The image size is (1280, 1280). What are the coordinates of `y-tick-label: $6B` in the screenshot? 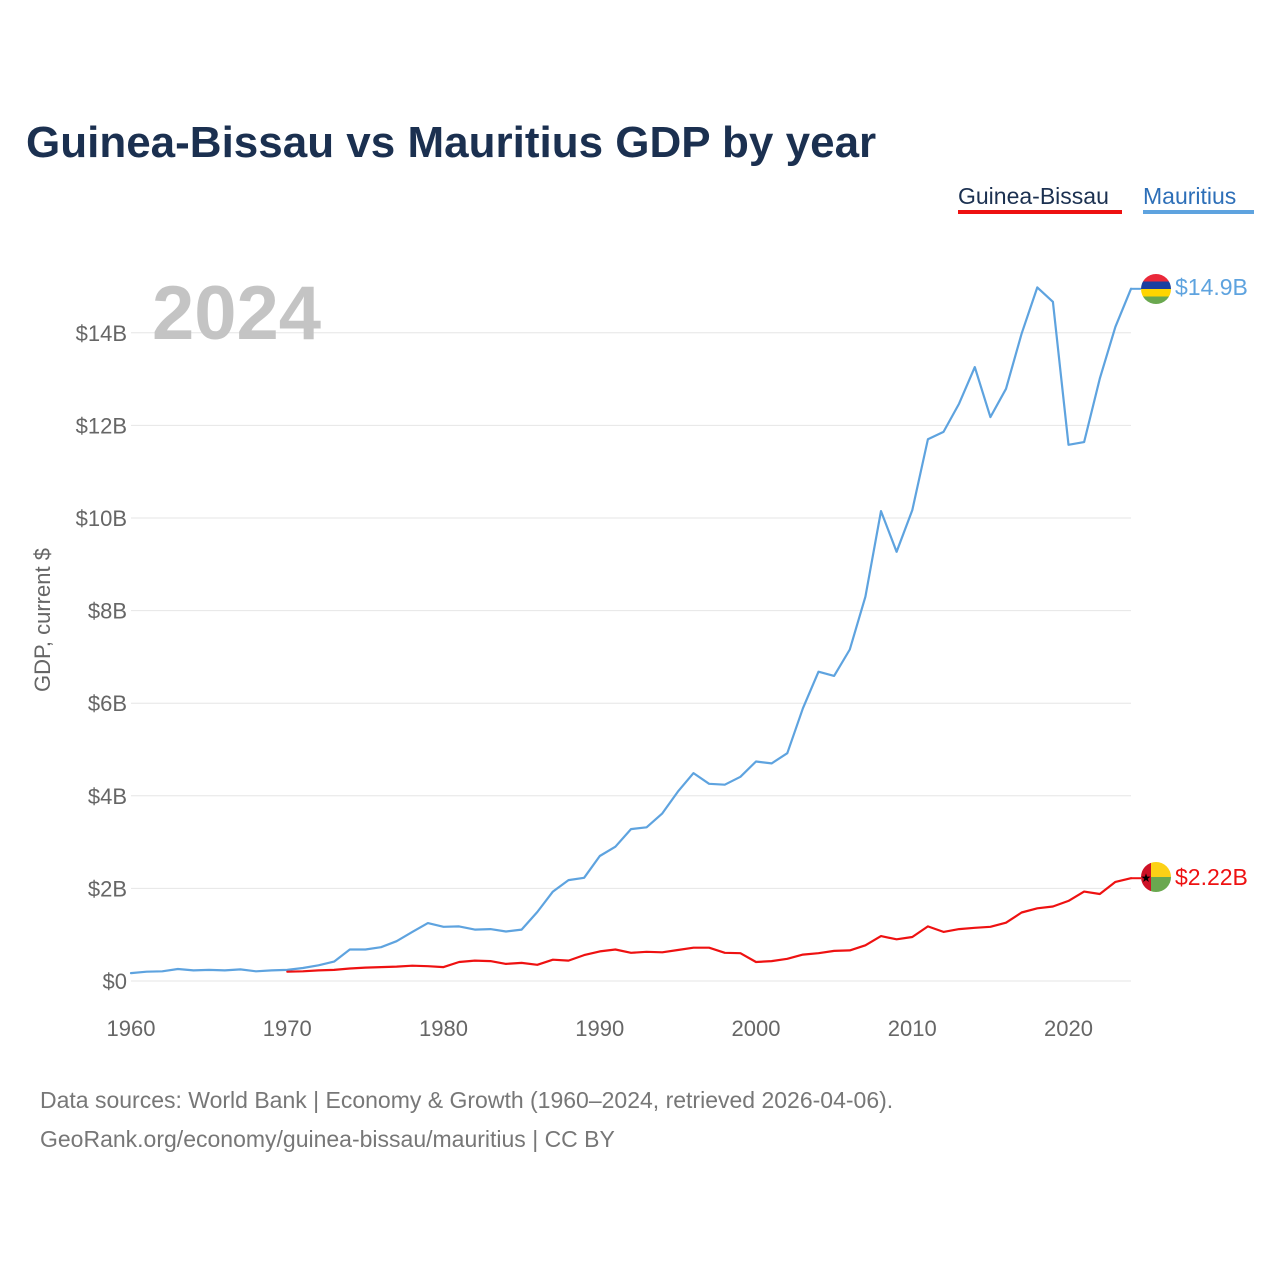 It's located at (107, 703).